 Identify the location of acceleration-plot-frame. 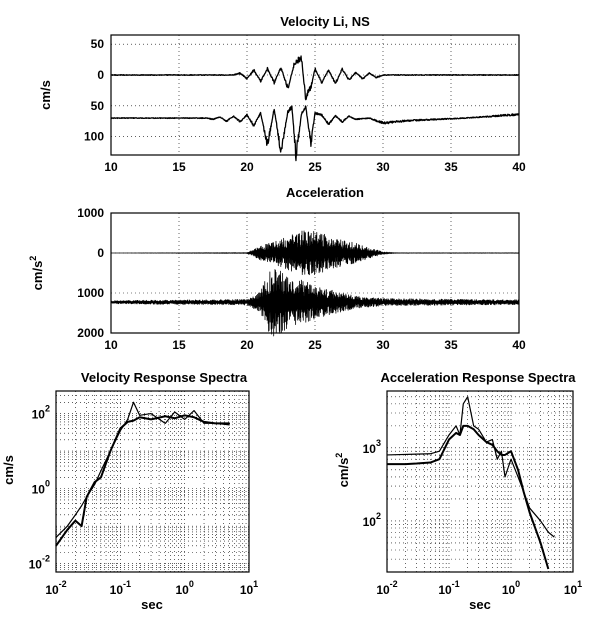
(315, 273).